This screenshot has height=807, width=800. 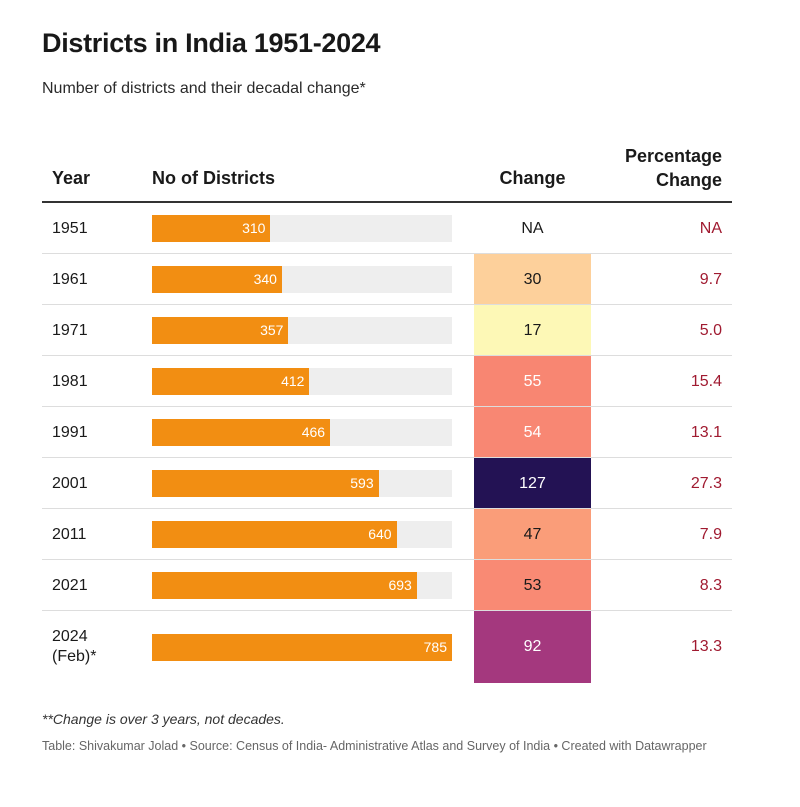 I want to click on table-row: 1951 310 NA NA, so click(x=387, y=228).